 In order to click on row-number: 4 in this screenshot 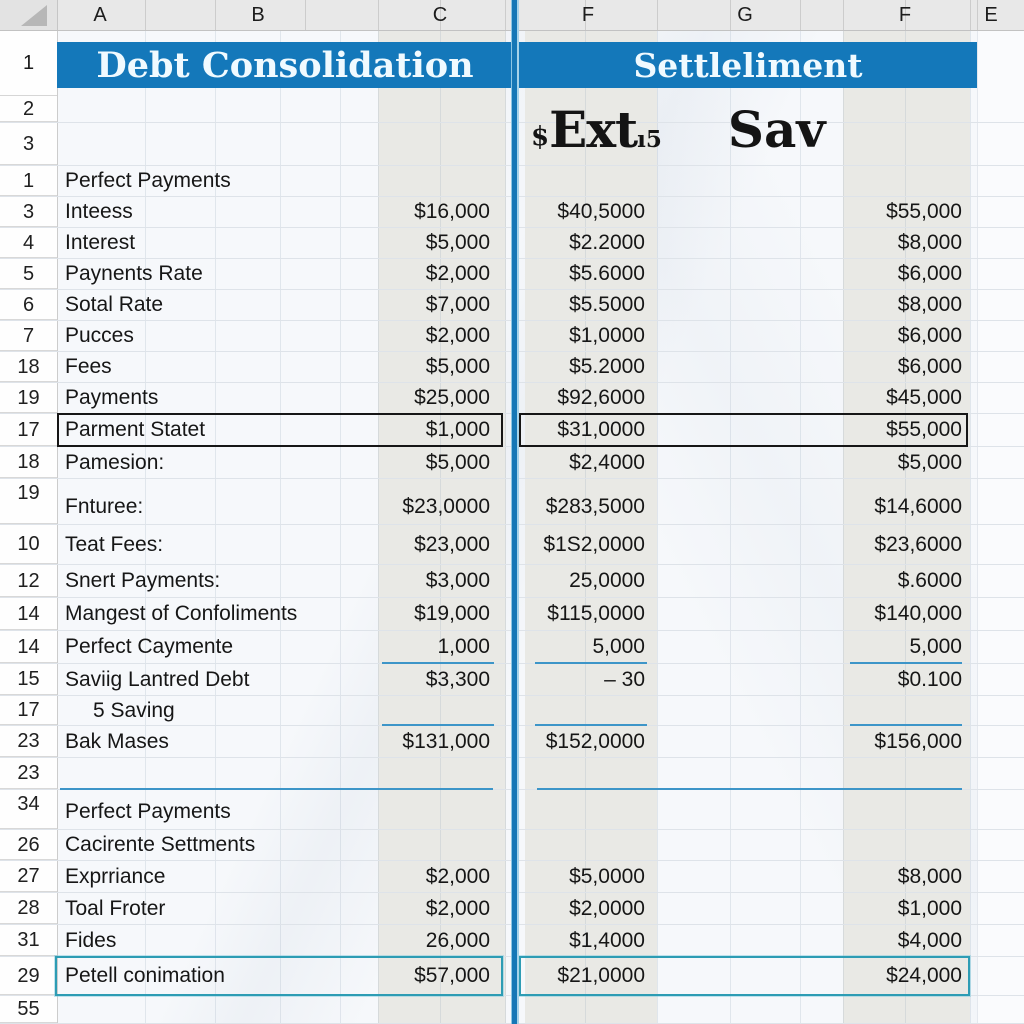, I will do `click(29, 243)`.